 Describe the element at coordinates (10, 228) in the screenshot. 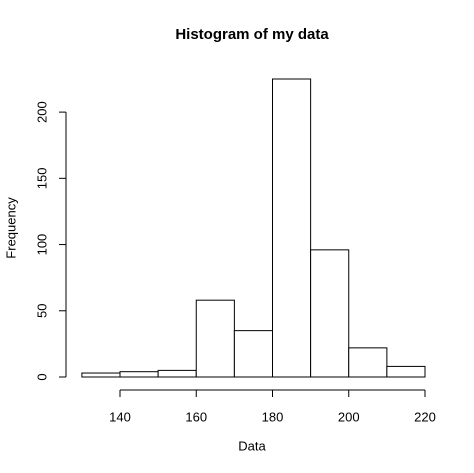

I see `y-axis-label: Frequency` at that location.